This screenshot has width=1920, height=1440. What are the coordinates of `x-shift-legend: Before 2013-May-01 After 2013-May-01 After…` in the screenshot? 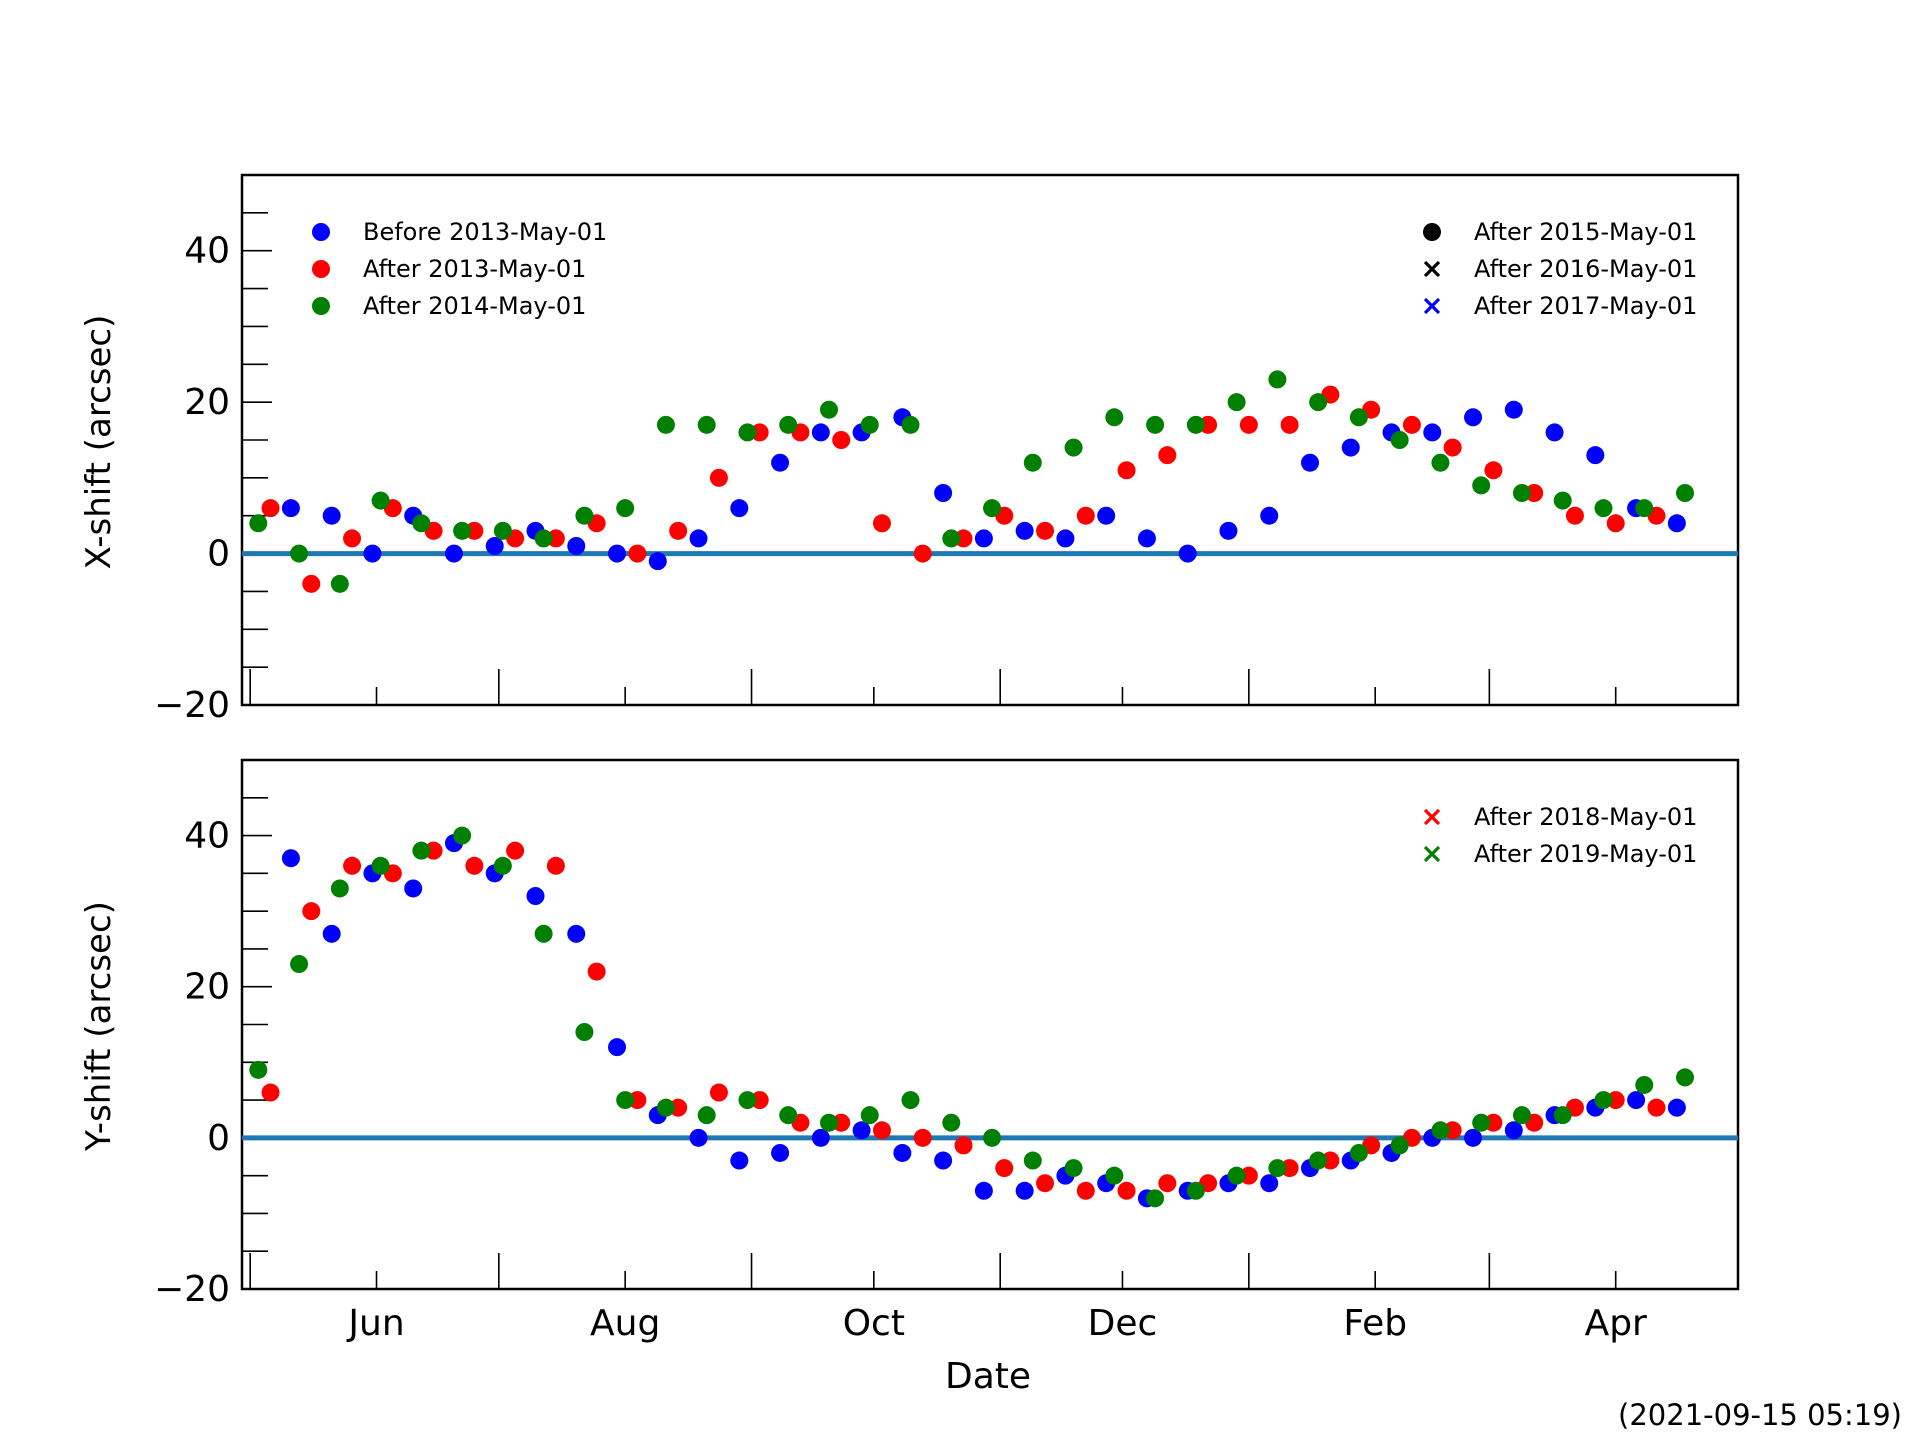 It's located at (1004, 269).